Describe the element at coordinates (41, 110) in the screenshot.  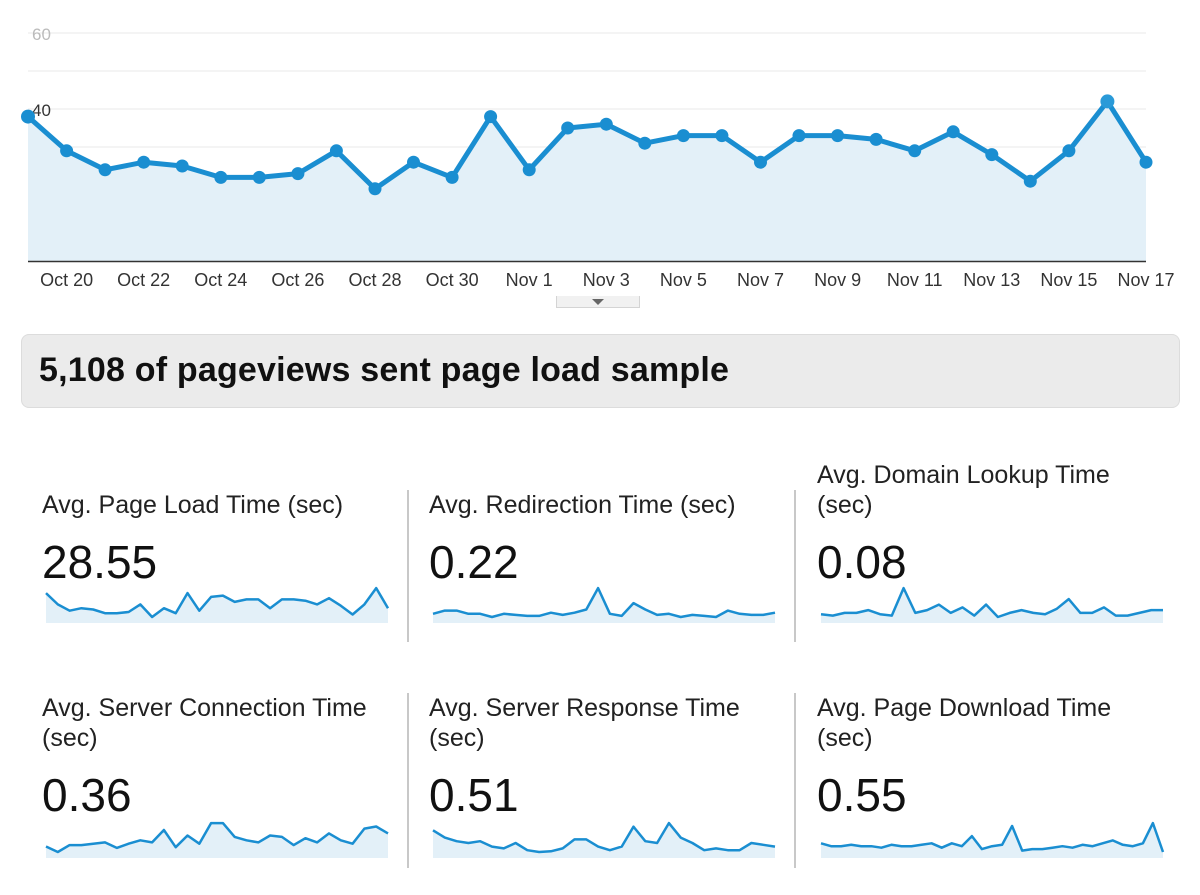
I see `y-tick-label: 40` at that location.